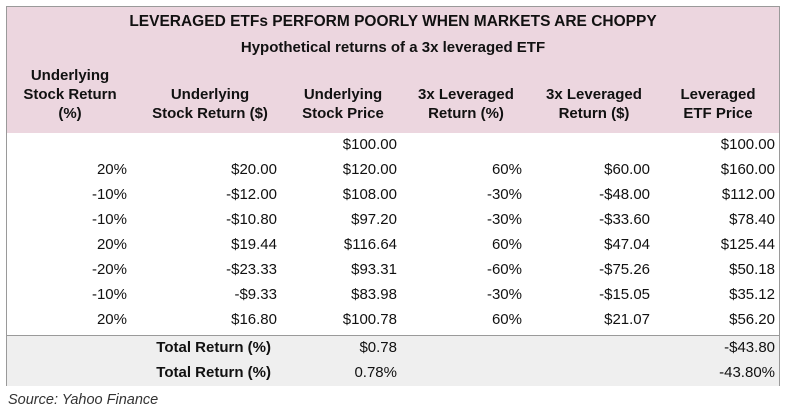 Image resolution: width=789 pixels, height=414 pixels. What do you see at coordinates (433, 219) in the screenshot?
I see `table-row: -10% -$10.80 $97.20 -30% -$33.60 $78.40` at bounding box center [433, 219].